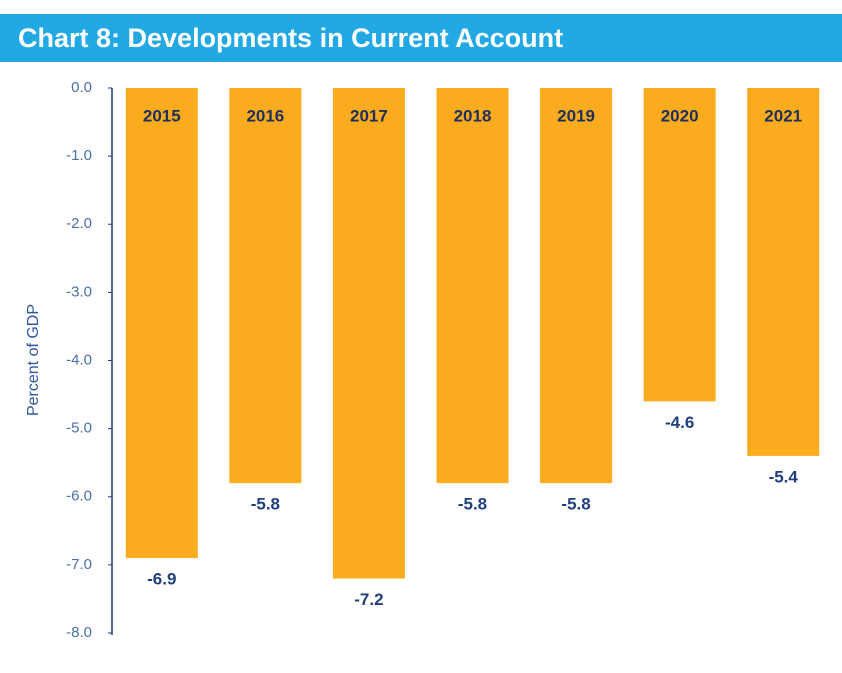  I want to click on chart-title: Chart 8: Developments in Current Account, so click(290, 38).